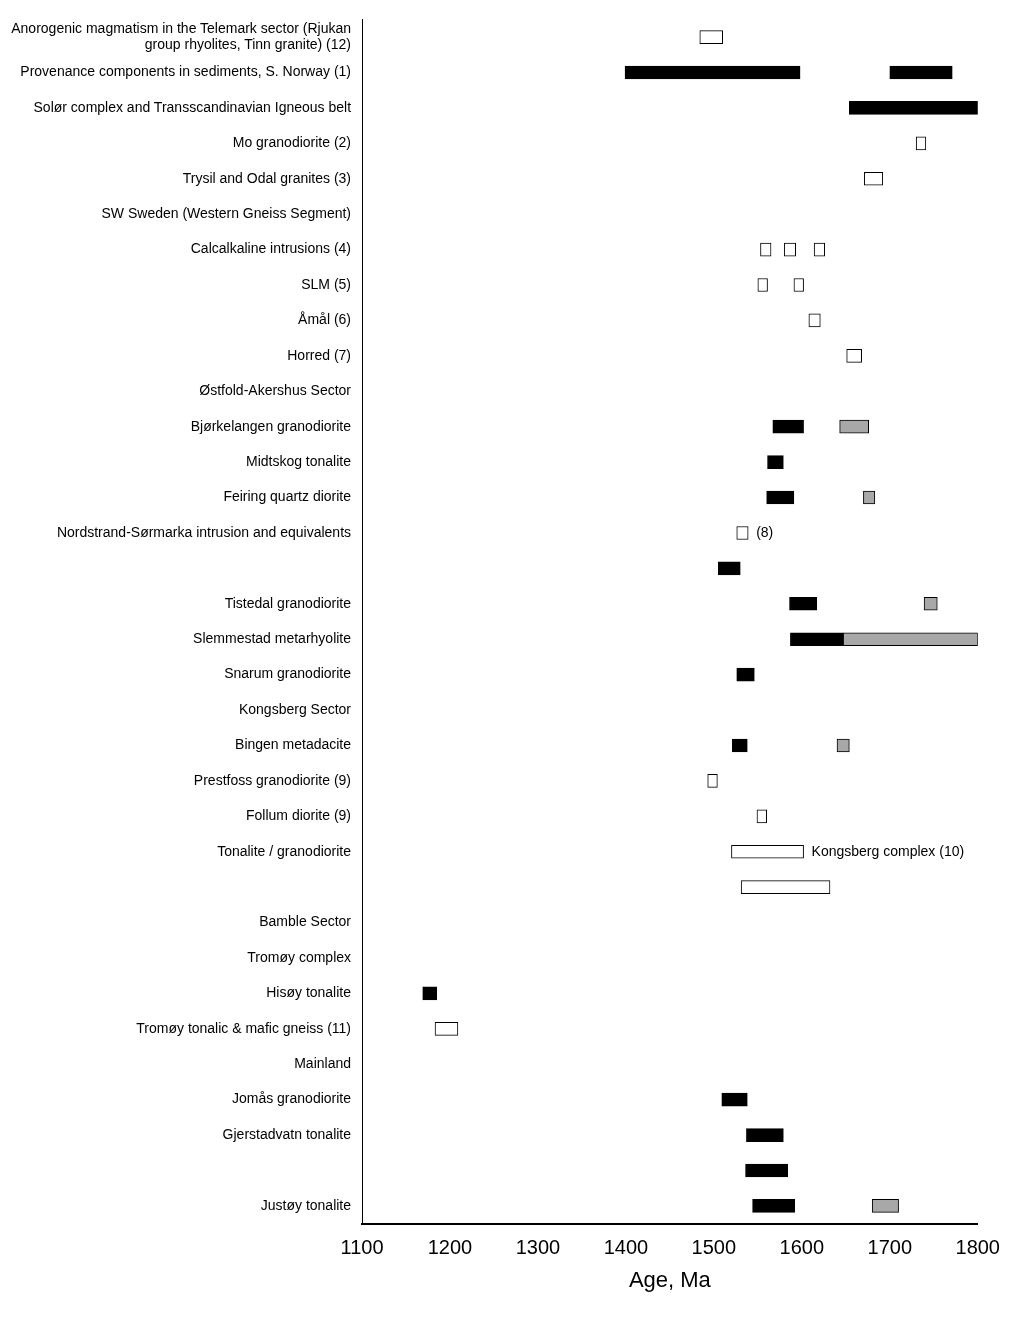 The image size is (1013, 1321). What do you see at coordinates (186, 71) in the screenshot?
I see `y-tick-label: Provenance components in sediments, S. Norway (1)` at bounding box center [186, 71].